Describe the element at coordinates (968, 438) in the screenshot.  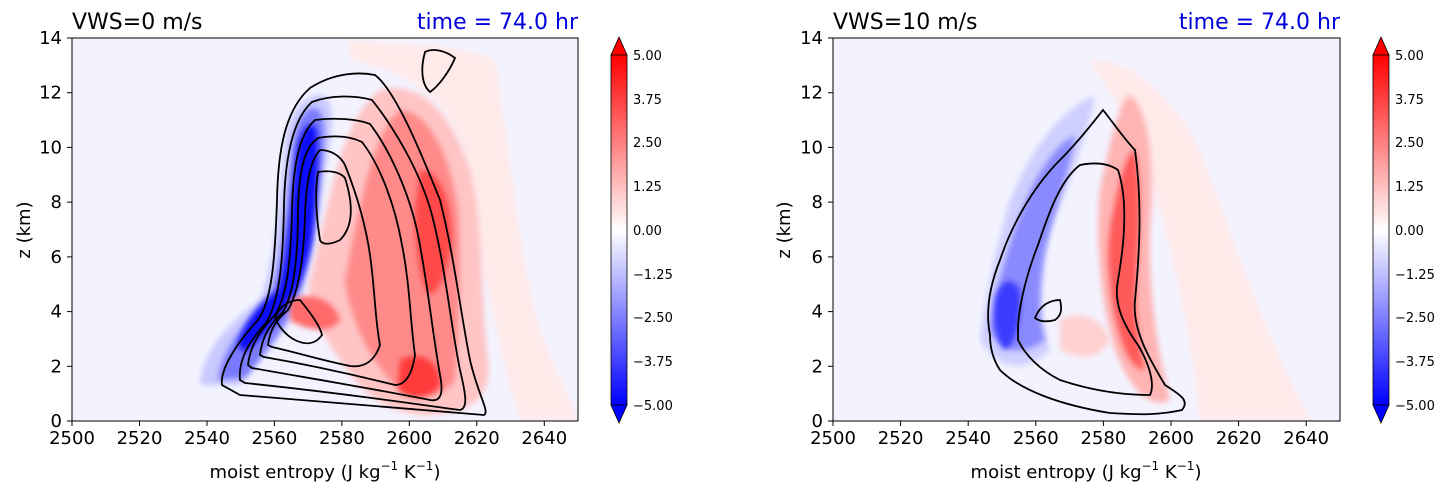
I see `x-tick-label: 2540` at that location.